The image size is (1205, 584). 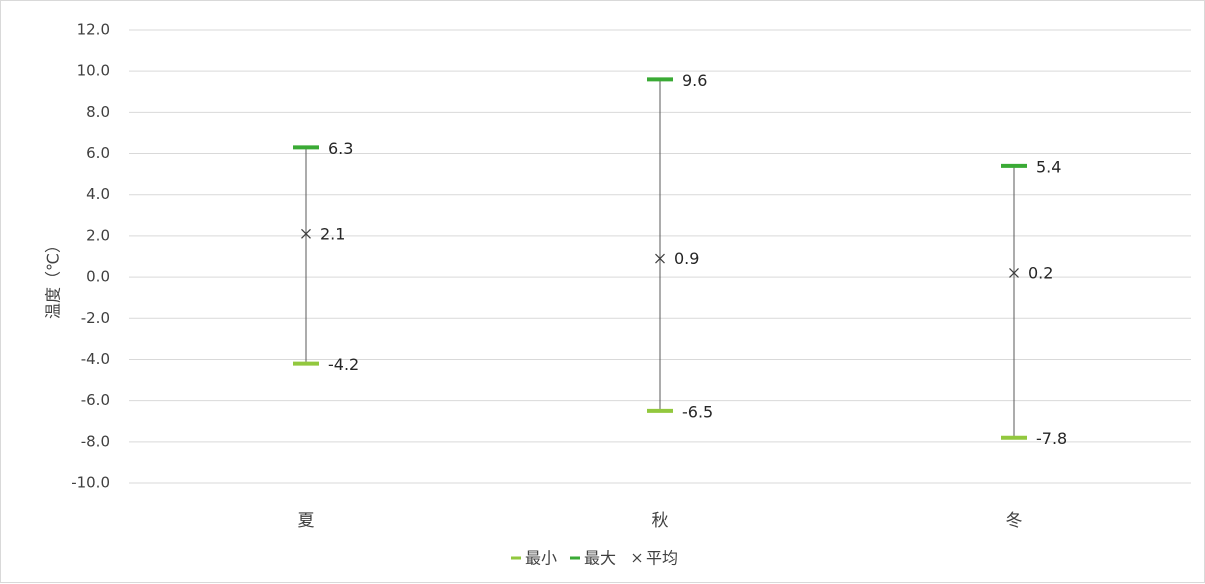 I want to click on x-axis-categories: 夏秋冬, so click(x=660, y=521).